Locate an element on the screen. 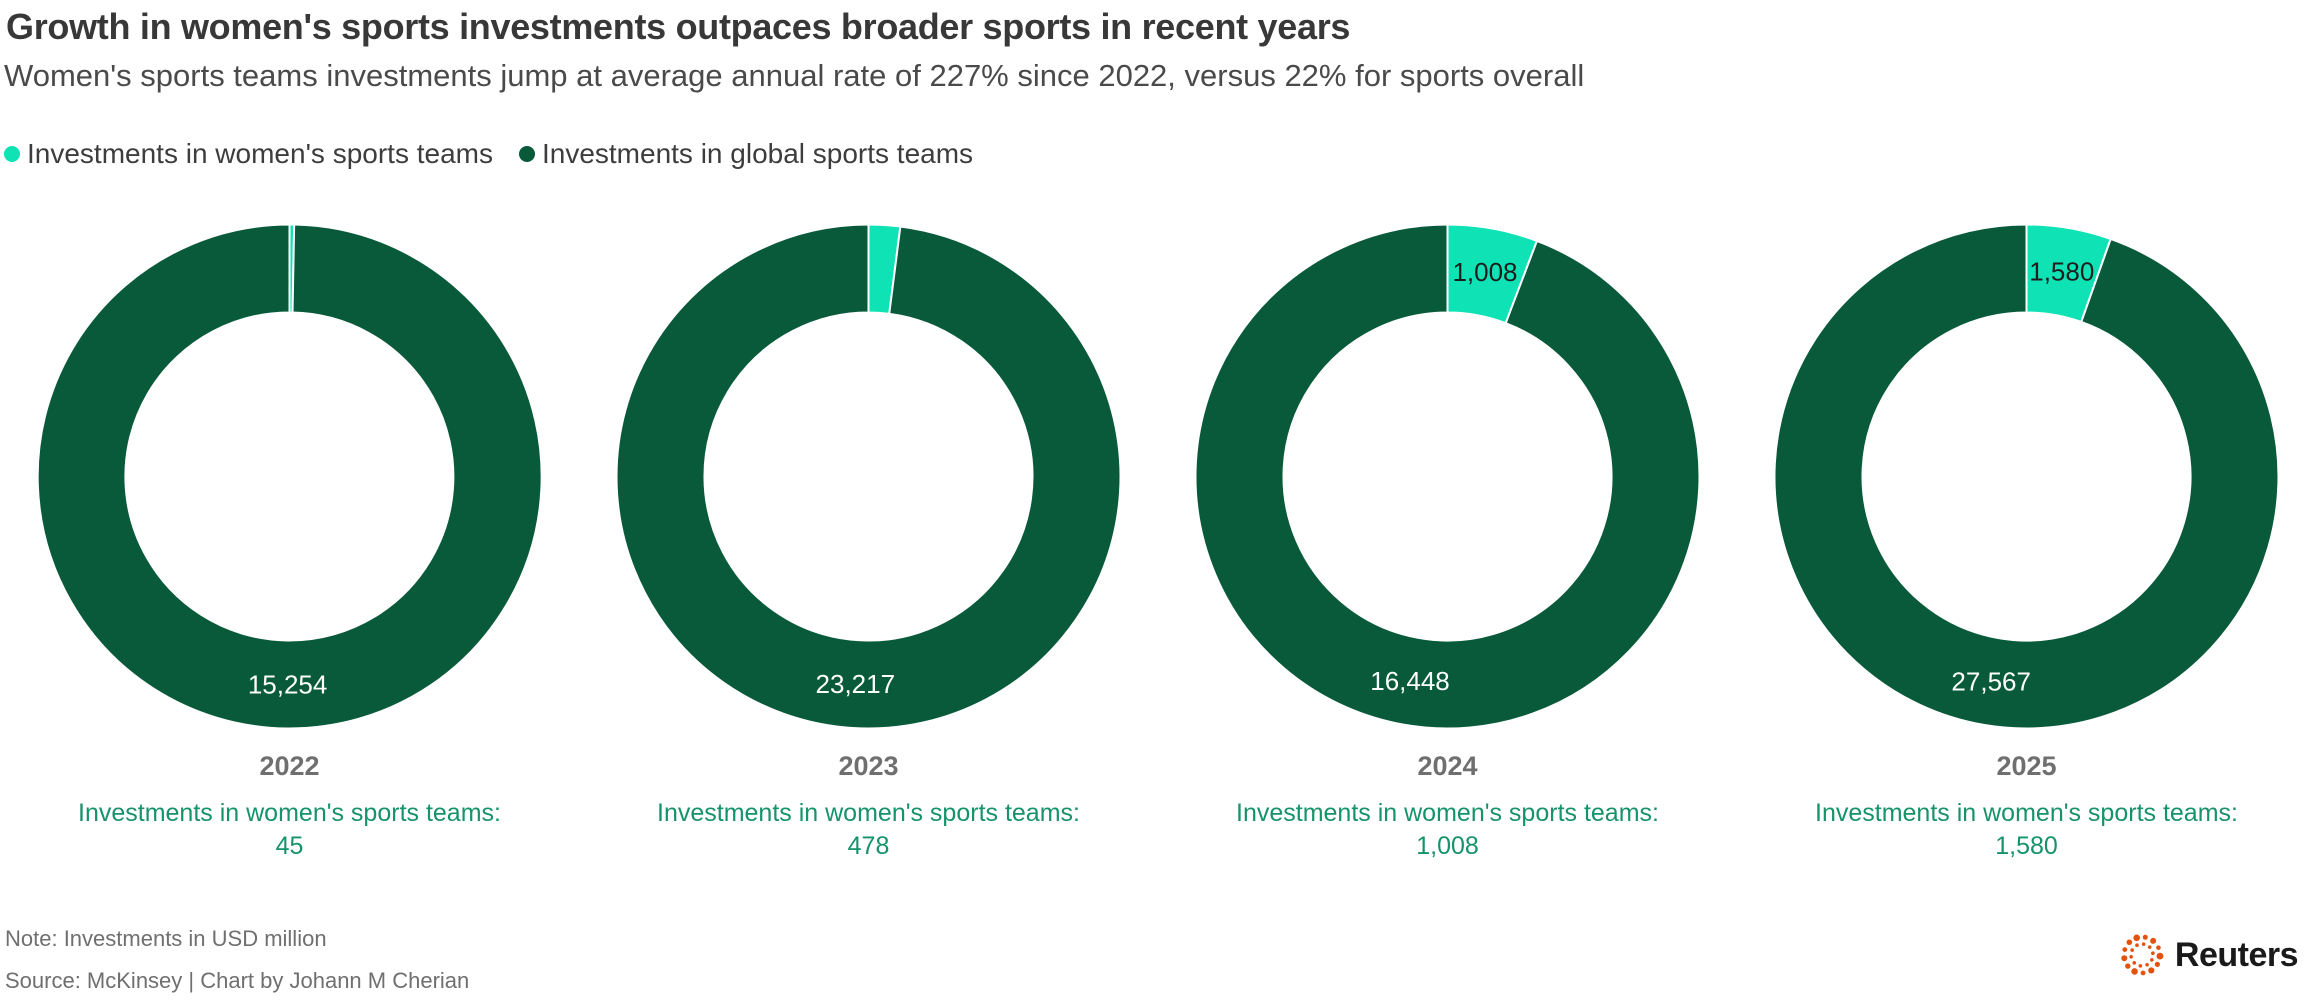  legend-label-global: Investments in global sports teams is located at coordinates (757, 153).